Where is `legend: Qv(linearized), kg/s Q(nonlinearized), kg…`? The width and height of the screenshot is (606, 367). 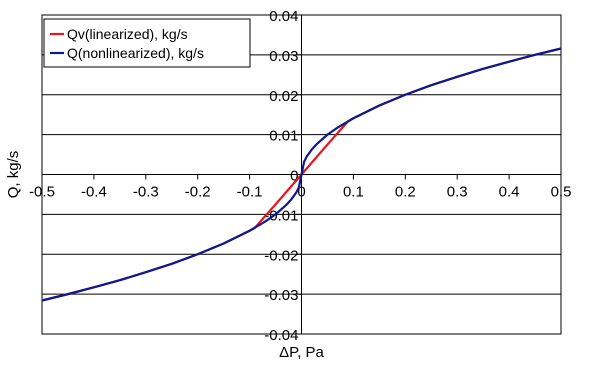
legend: Qv(linearized), kg/s Q(nonlinearized), kg… is located at coordinates (147, 43).